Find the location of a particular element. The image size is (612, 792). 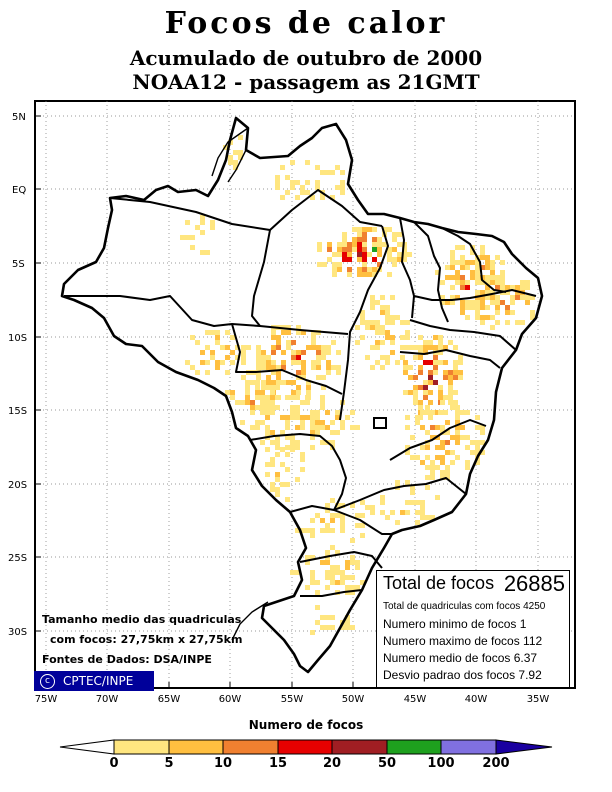

credit-badge: c CPTEC/INPE is located at coordinates (94, 681).